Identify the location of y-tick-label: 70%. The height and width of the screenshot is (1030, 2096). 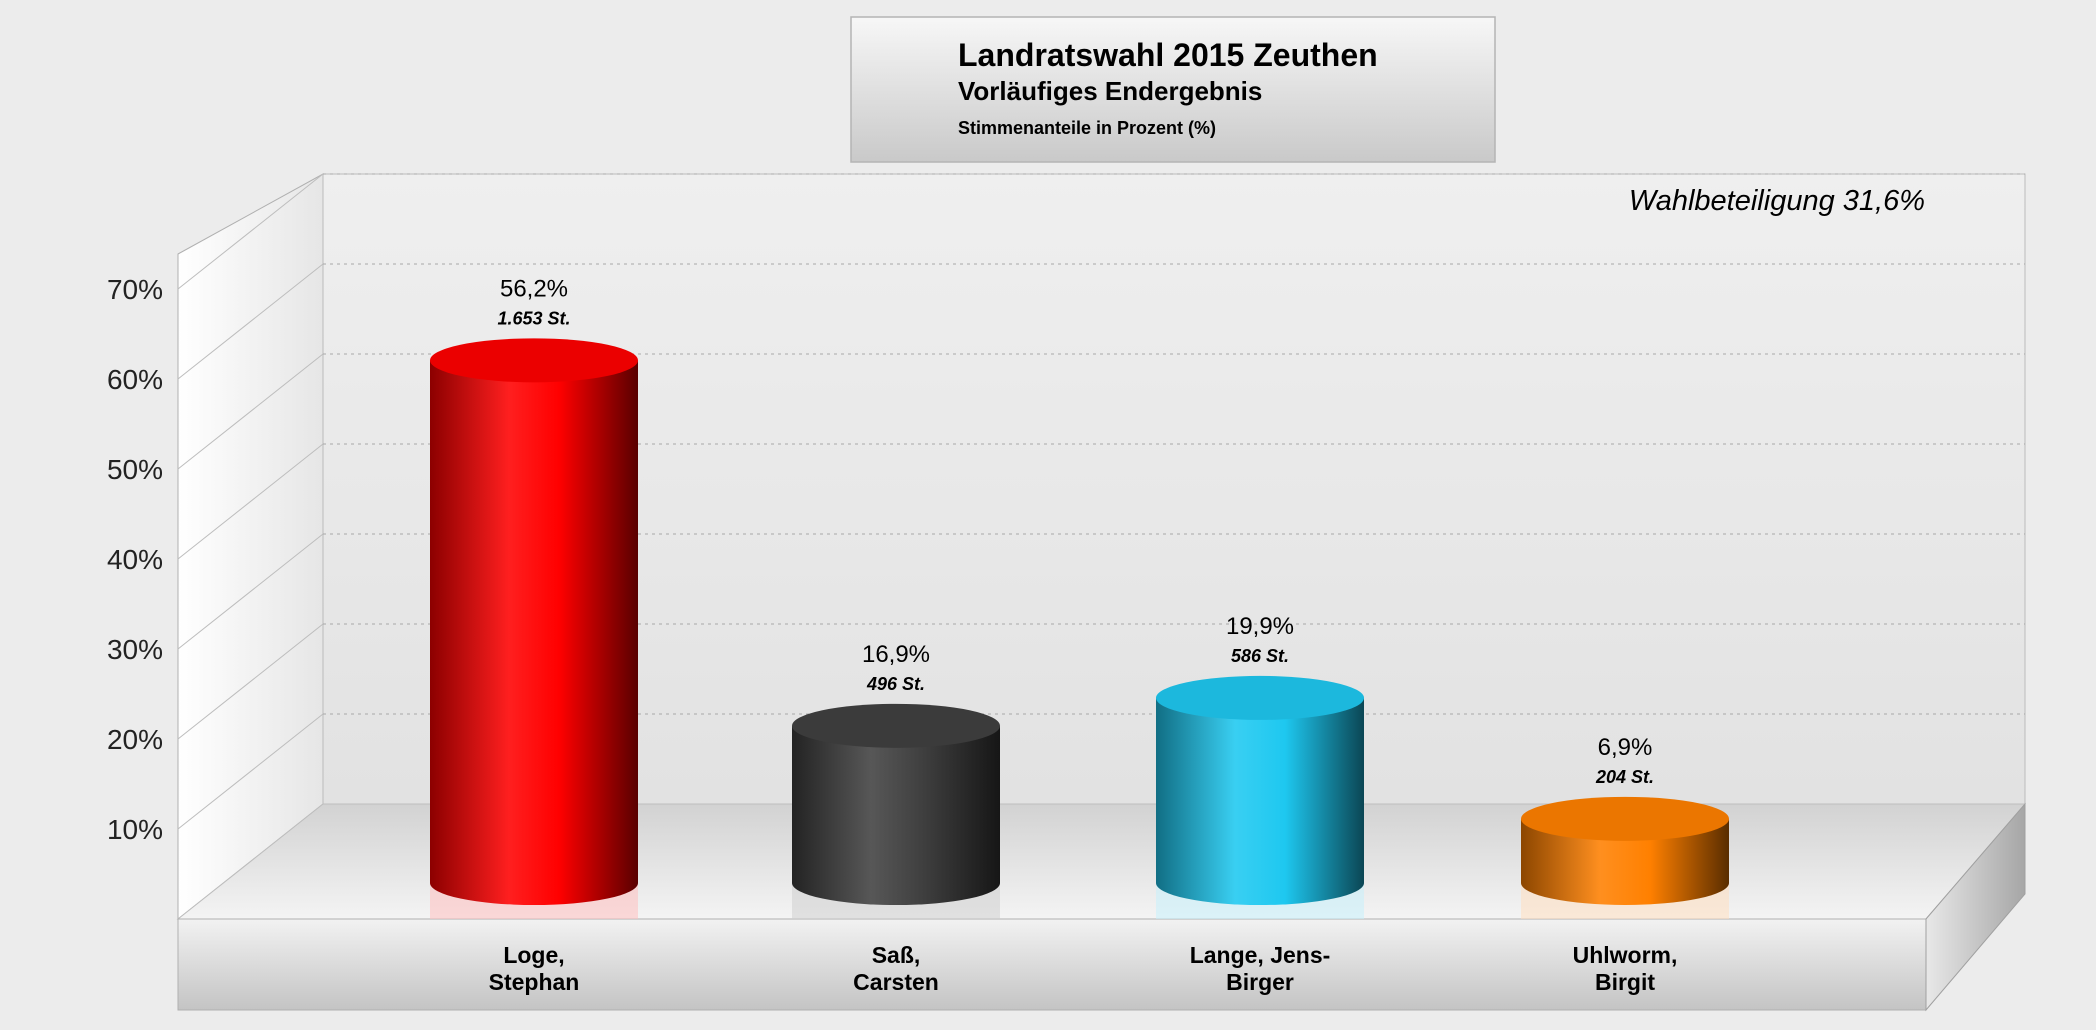
(135, 289).